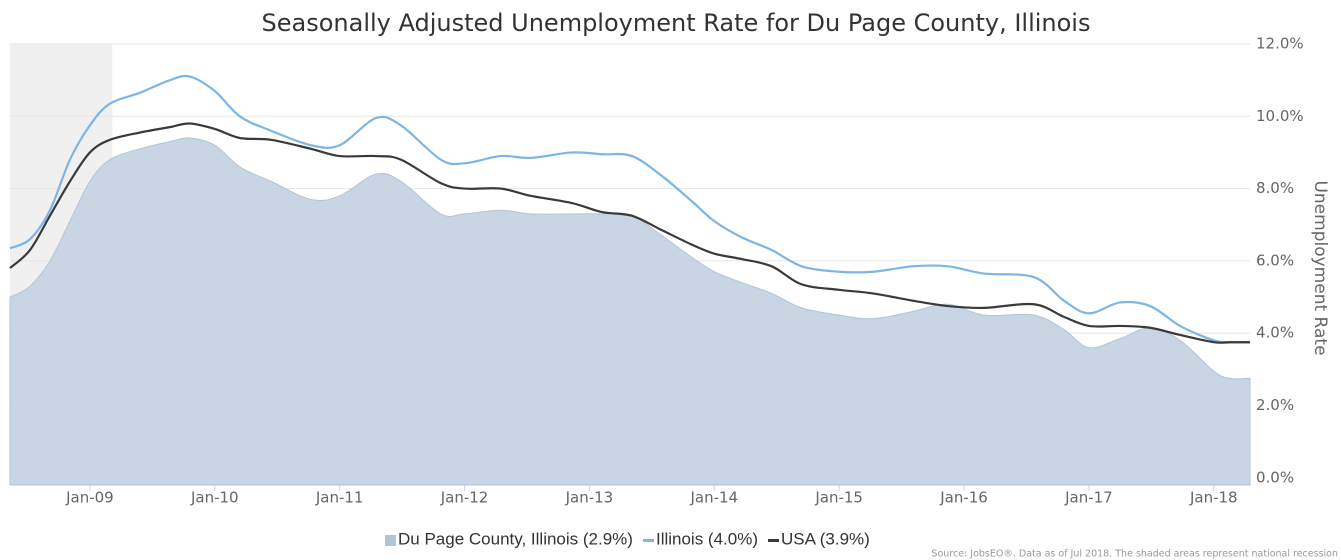 The height and width of the screenshot is (560, 1341). I want to click on x-tick-label: Jan-12, so click(464, 498).